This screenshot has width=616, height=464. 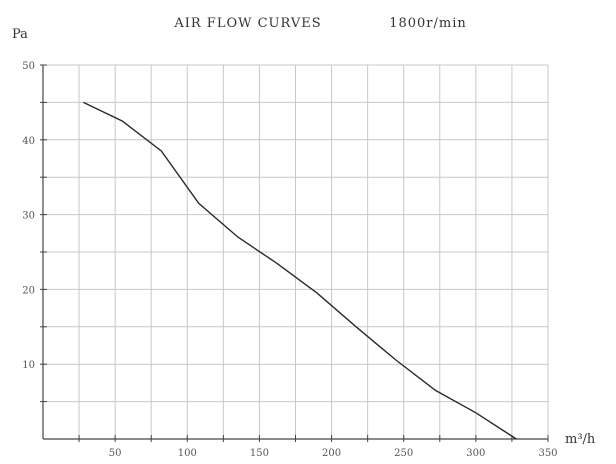 I want to click on x-tick-label: 100, so click(x=187, y=453).